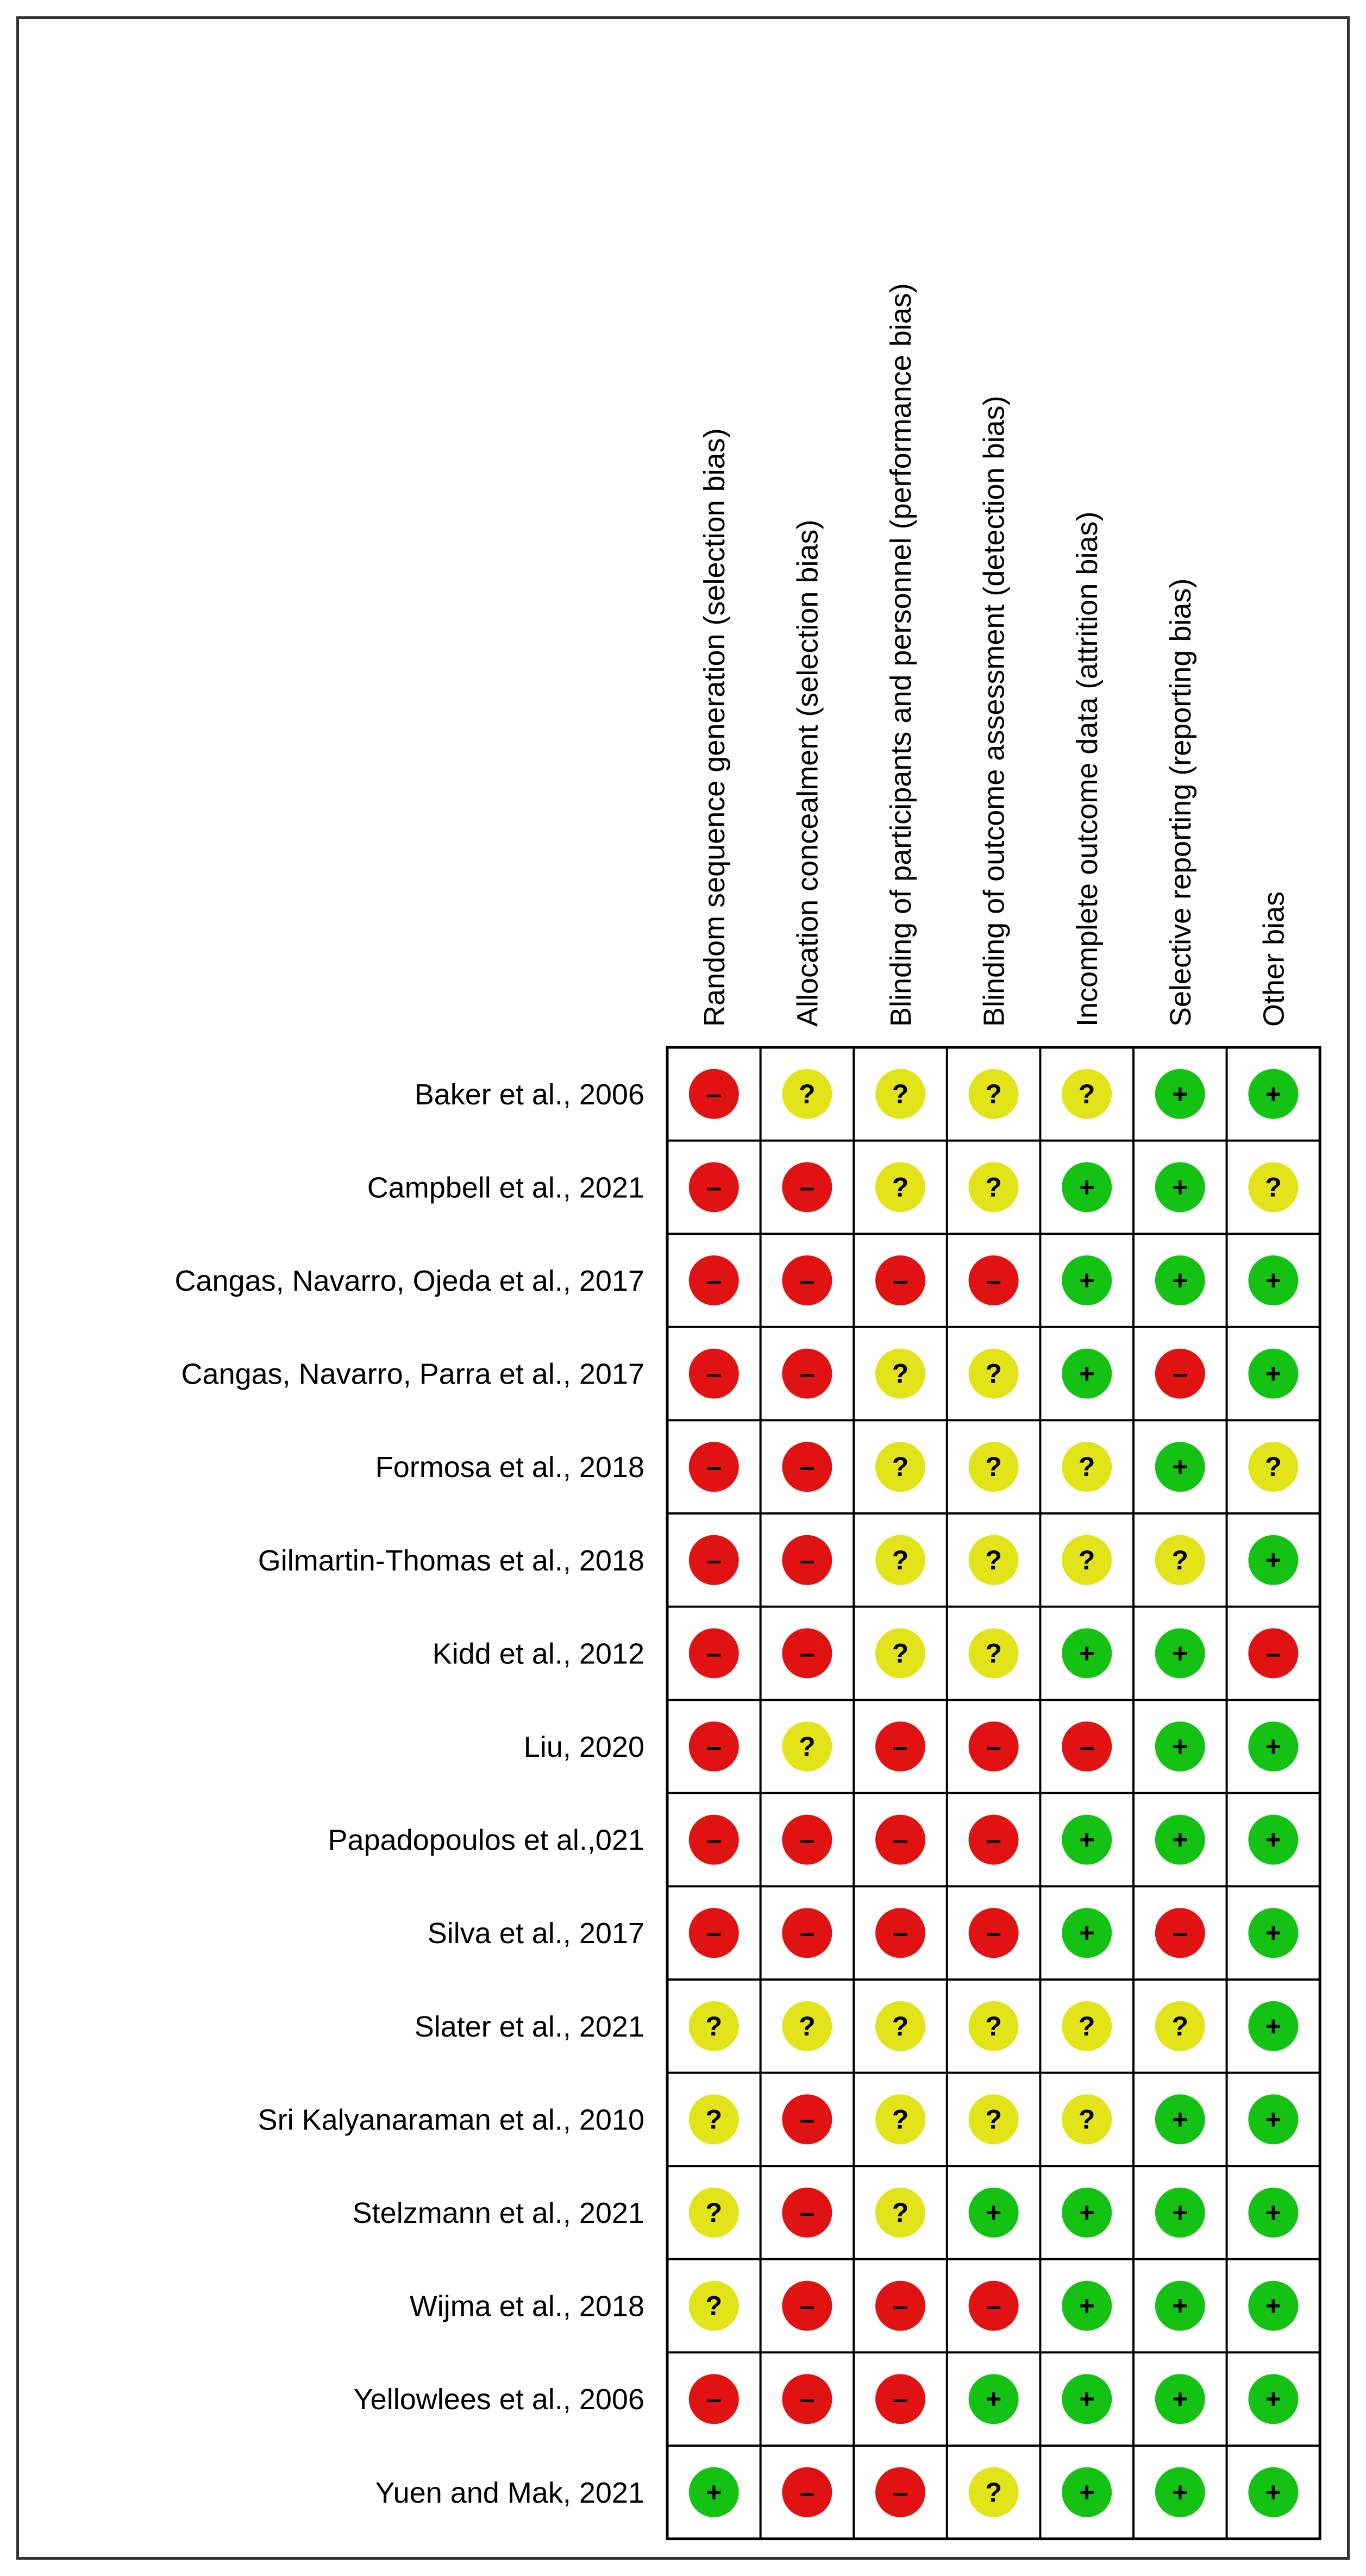  Describe the element at coordinates (499, 2399) in the screenshot. I see `study-label: Yellowlees et al., 2006` at that location.